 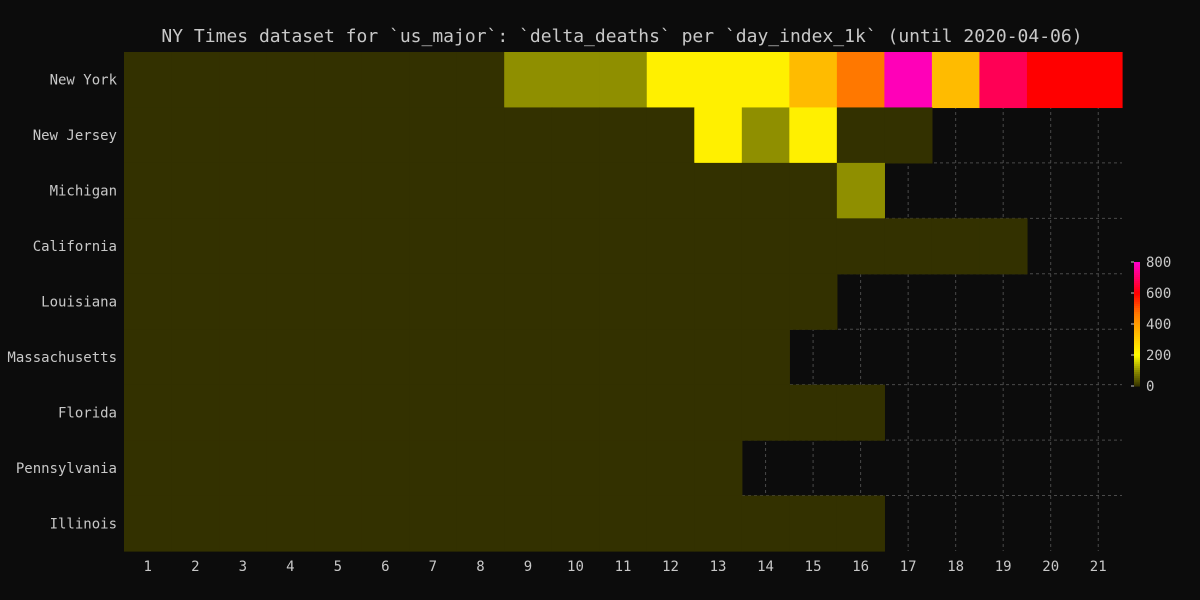 I want to click on column-label: 21, so click(x=1098, y=567).